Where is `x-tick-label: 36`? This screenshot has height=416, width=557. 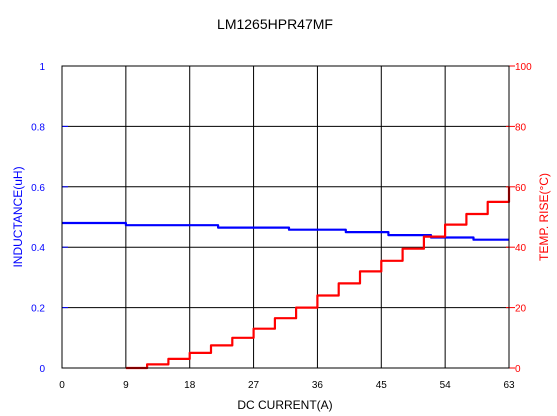 x-tick-label: 36 is located at coordinates (318, 385).